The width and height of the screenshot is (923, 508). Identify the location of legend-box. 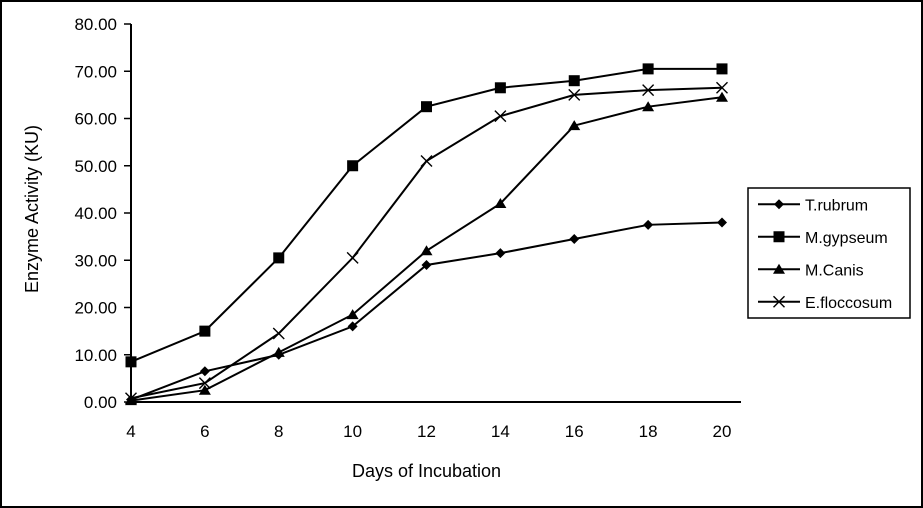
(829, 253).